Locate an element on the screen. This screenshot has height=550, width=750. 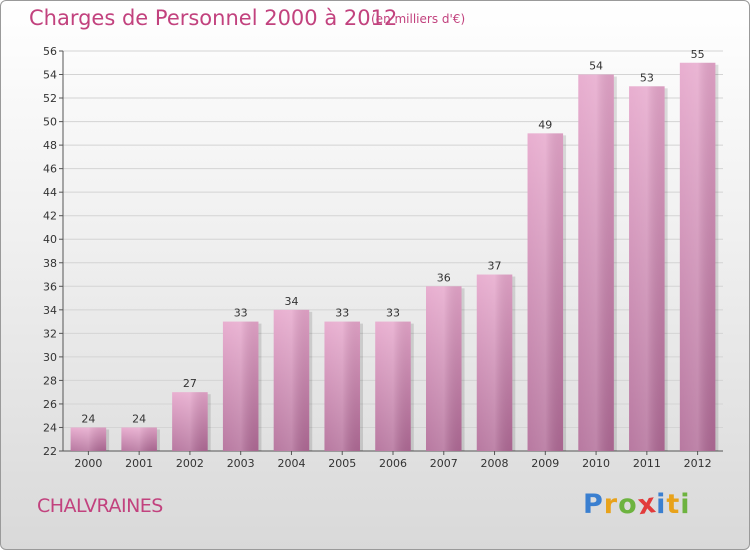
y-tick-label: 36 is located at coordinates (50, 286).